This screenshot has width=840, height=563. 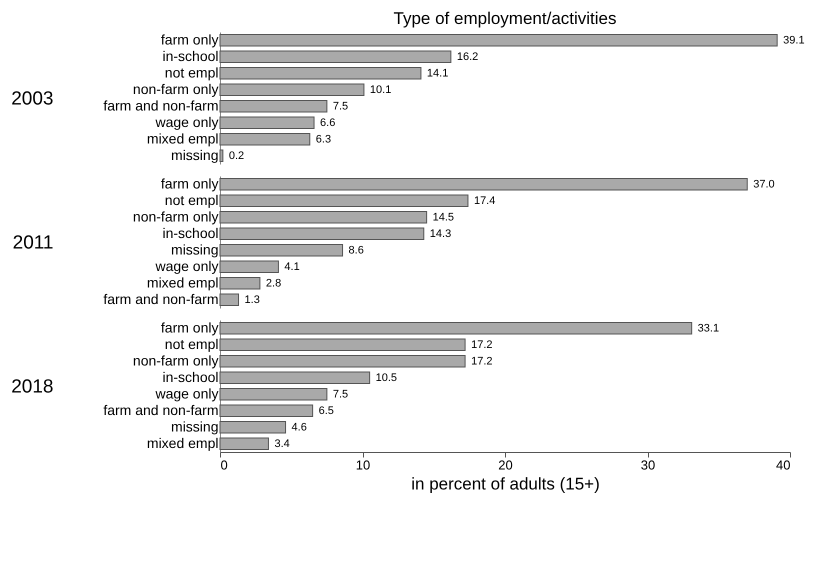 What do you see at coordinates (443, 217) in the screenshot?
I see `data-label: 14.5` at bounding box center [443, 217].